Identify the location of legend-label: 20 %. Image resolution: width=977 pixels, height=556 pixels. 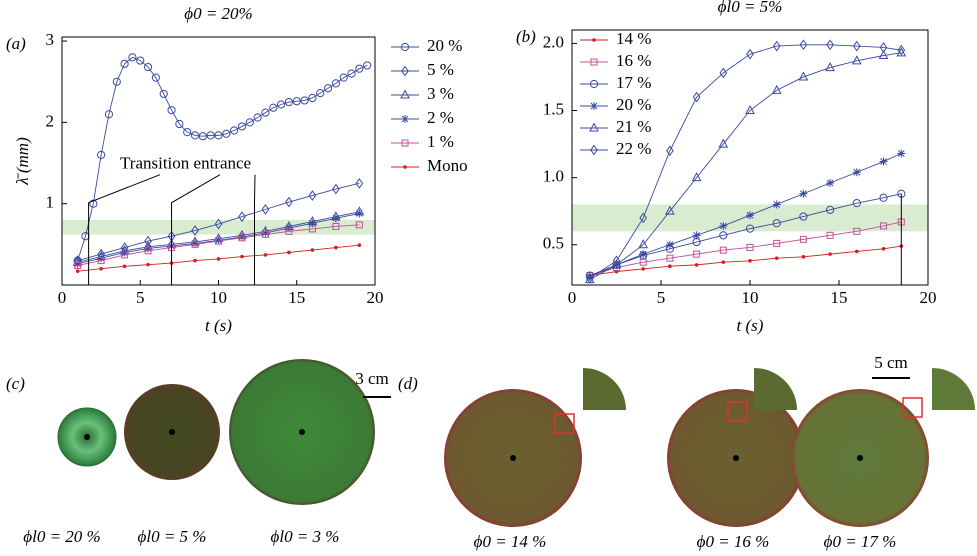
(633, 104).